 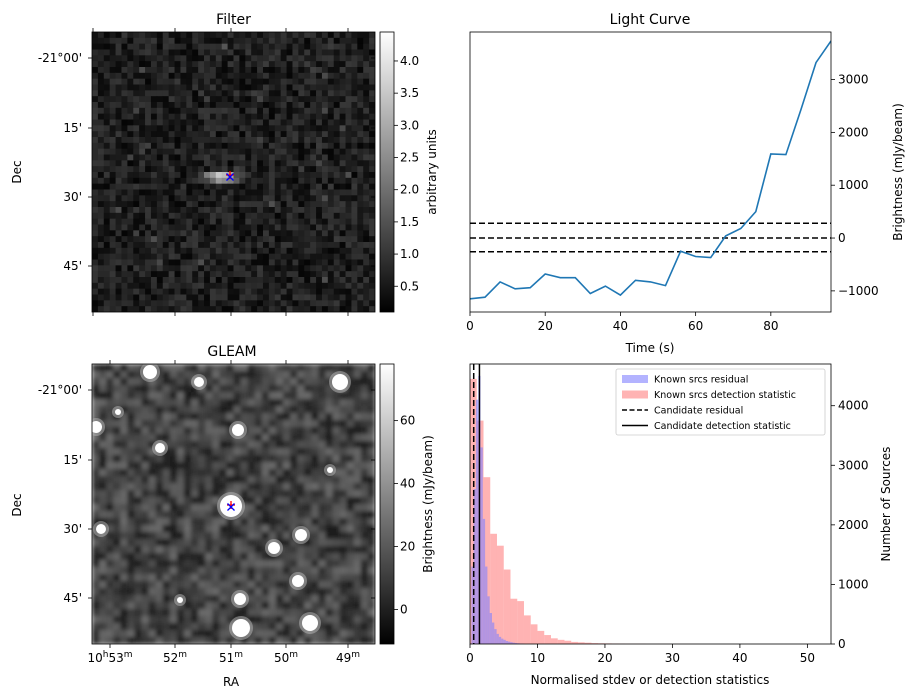 What do you see at coordinates (698, 411) in the screenshot?
I see `legend-label: Candidate residual` at bounding box center [698, 411].